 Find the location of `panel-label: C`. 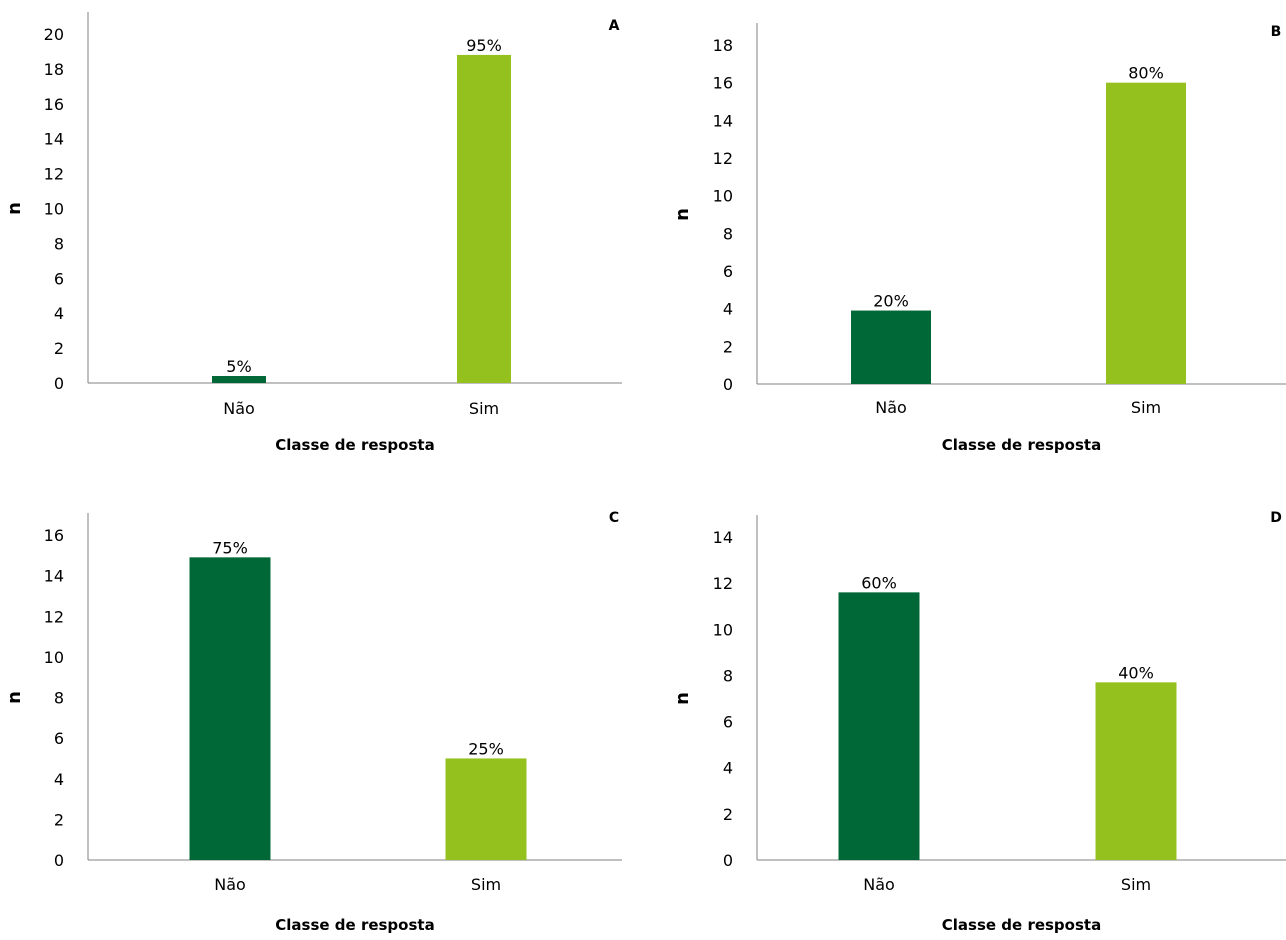

panel-label: C is located at coordinates (614, 518).